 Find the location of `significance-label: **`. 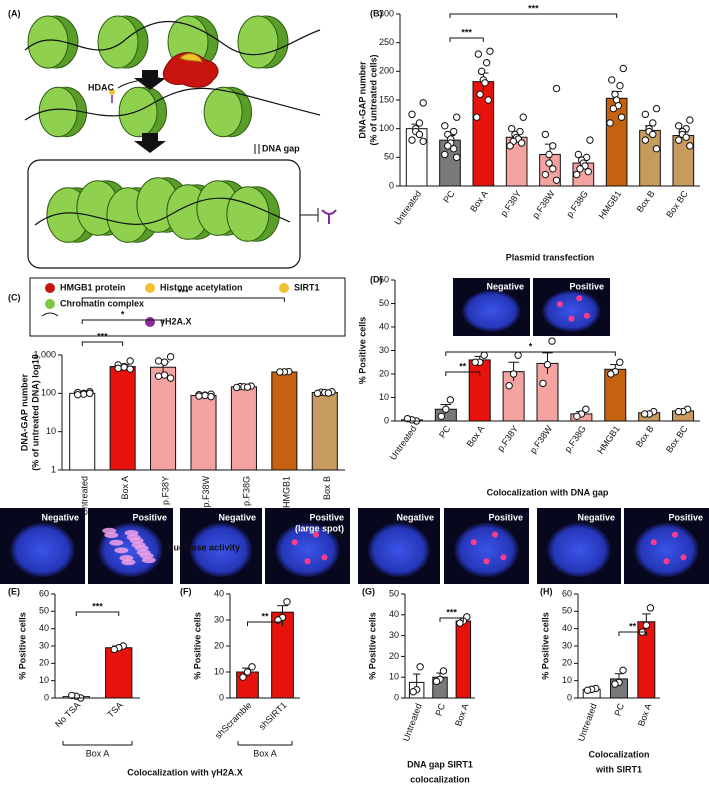

significance-label: ** is located at coordinates (265, 616).